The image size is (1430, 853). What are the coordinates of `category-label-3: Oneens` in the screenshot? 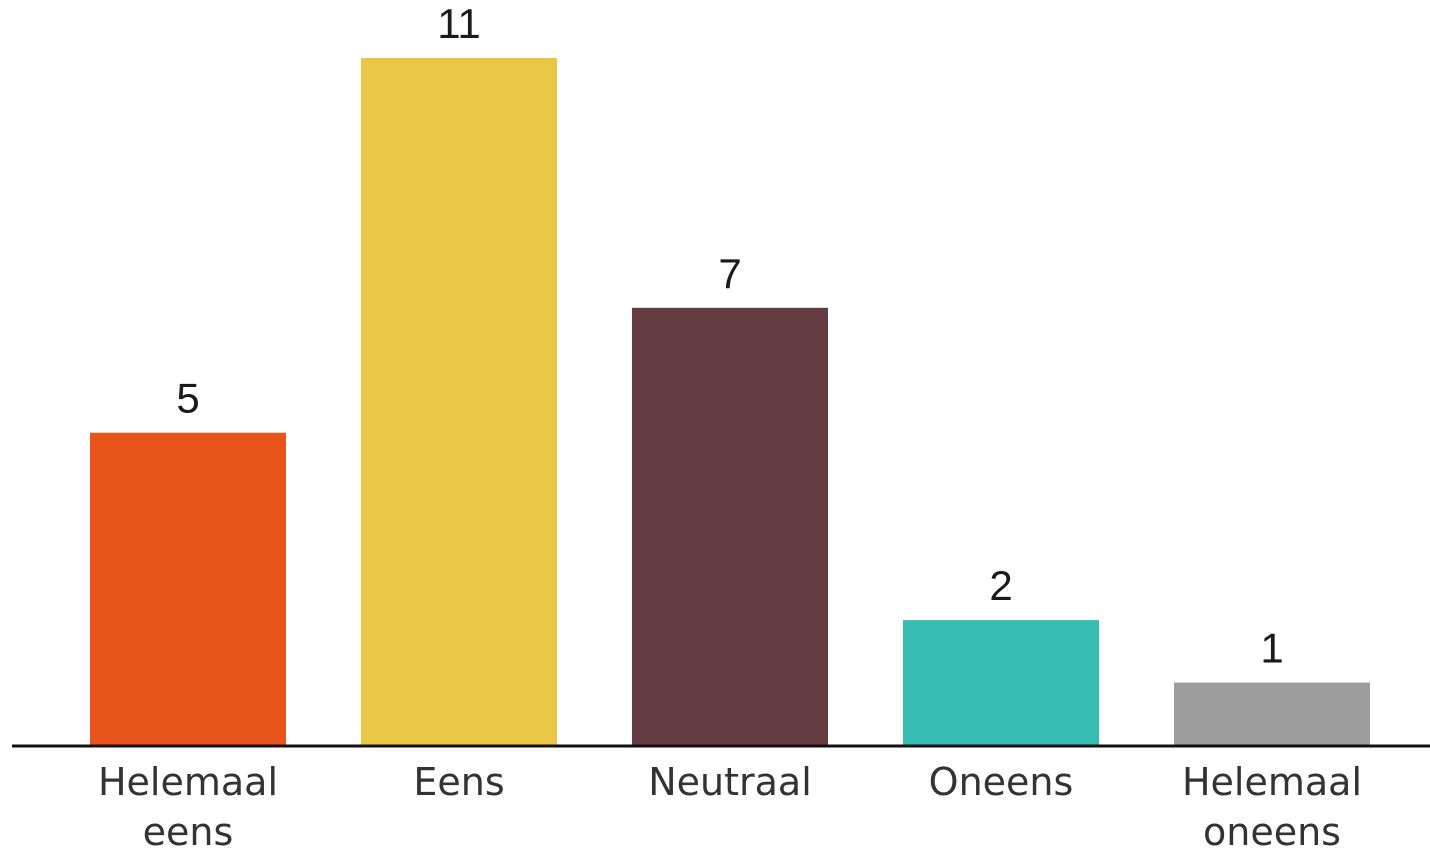 It's located at (1001, 782).